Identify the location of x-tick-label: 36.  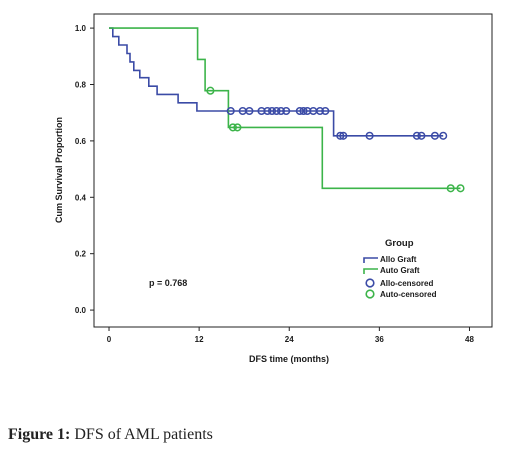
(379, 339).